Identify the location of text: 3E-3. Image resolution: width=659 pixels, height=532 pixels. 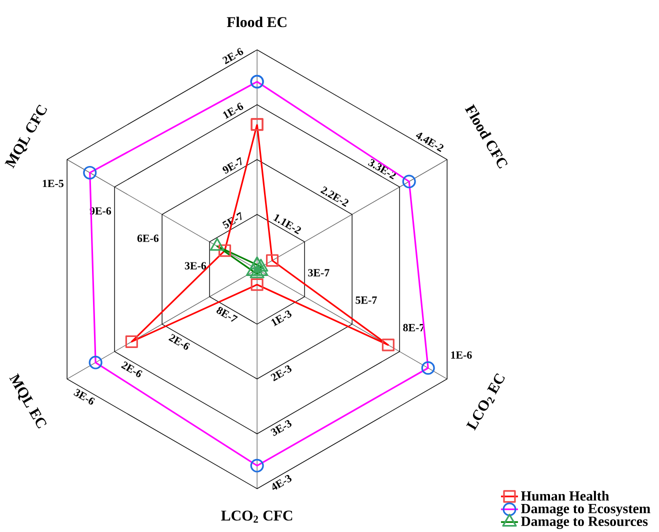
(281, 428).